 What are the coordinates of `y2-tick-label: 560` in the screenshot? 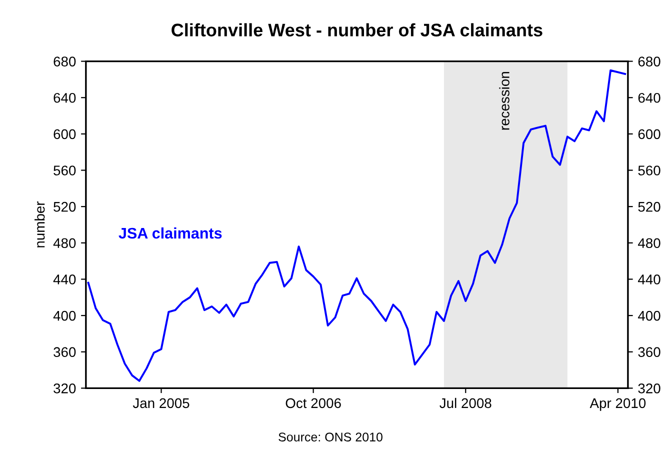 It's located at (649, 171).